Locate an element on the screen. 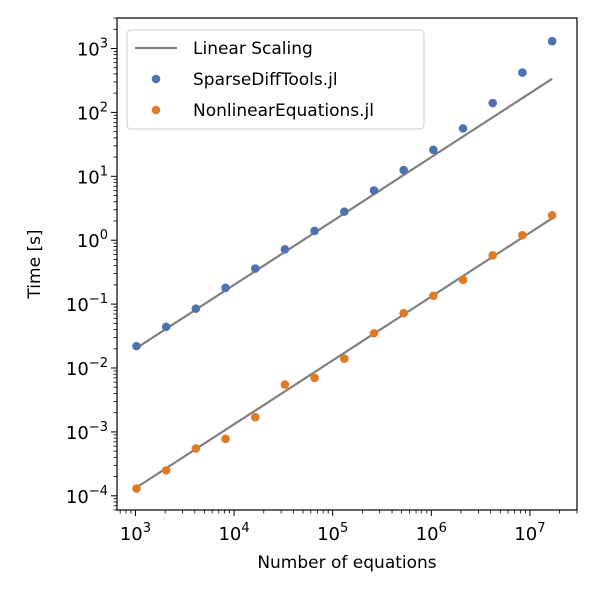  x-tick-label: 10³ is located at coordinates (135, 533).